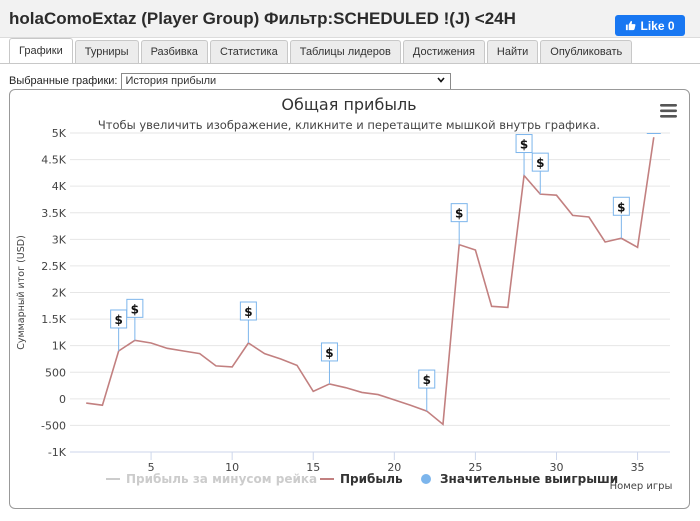 This screenshot has width=700, height=521. Describe the element at coordinates (59, 133) in the screenshot. I see `y-tick-label: 5K` at that location.